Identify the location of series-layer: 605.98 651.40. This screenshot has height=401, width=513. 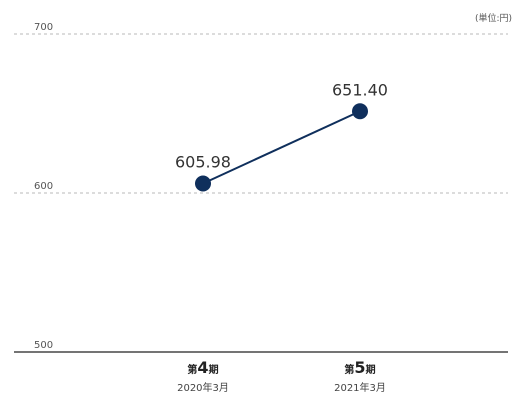
(281, 136).